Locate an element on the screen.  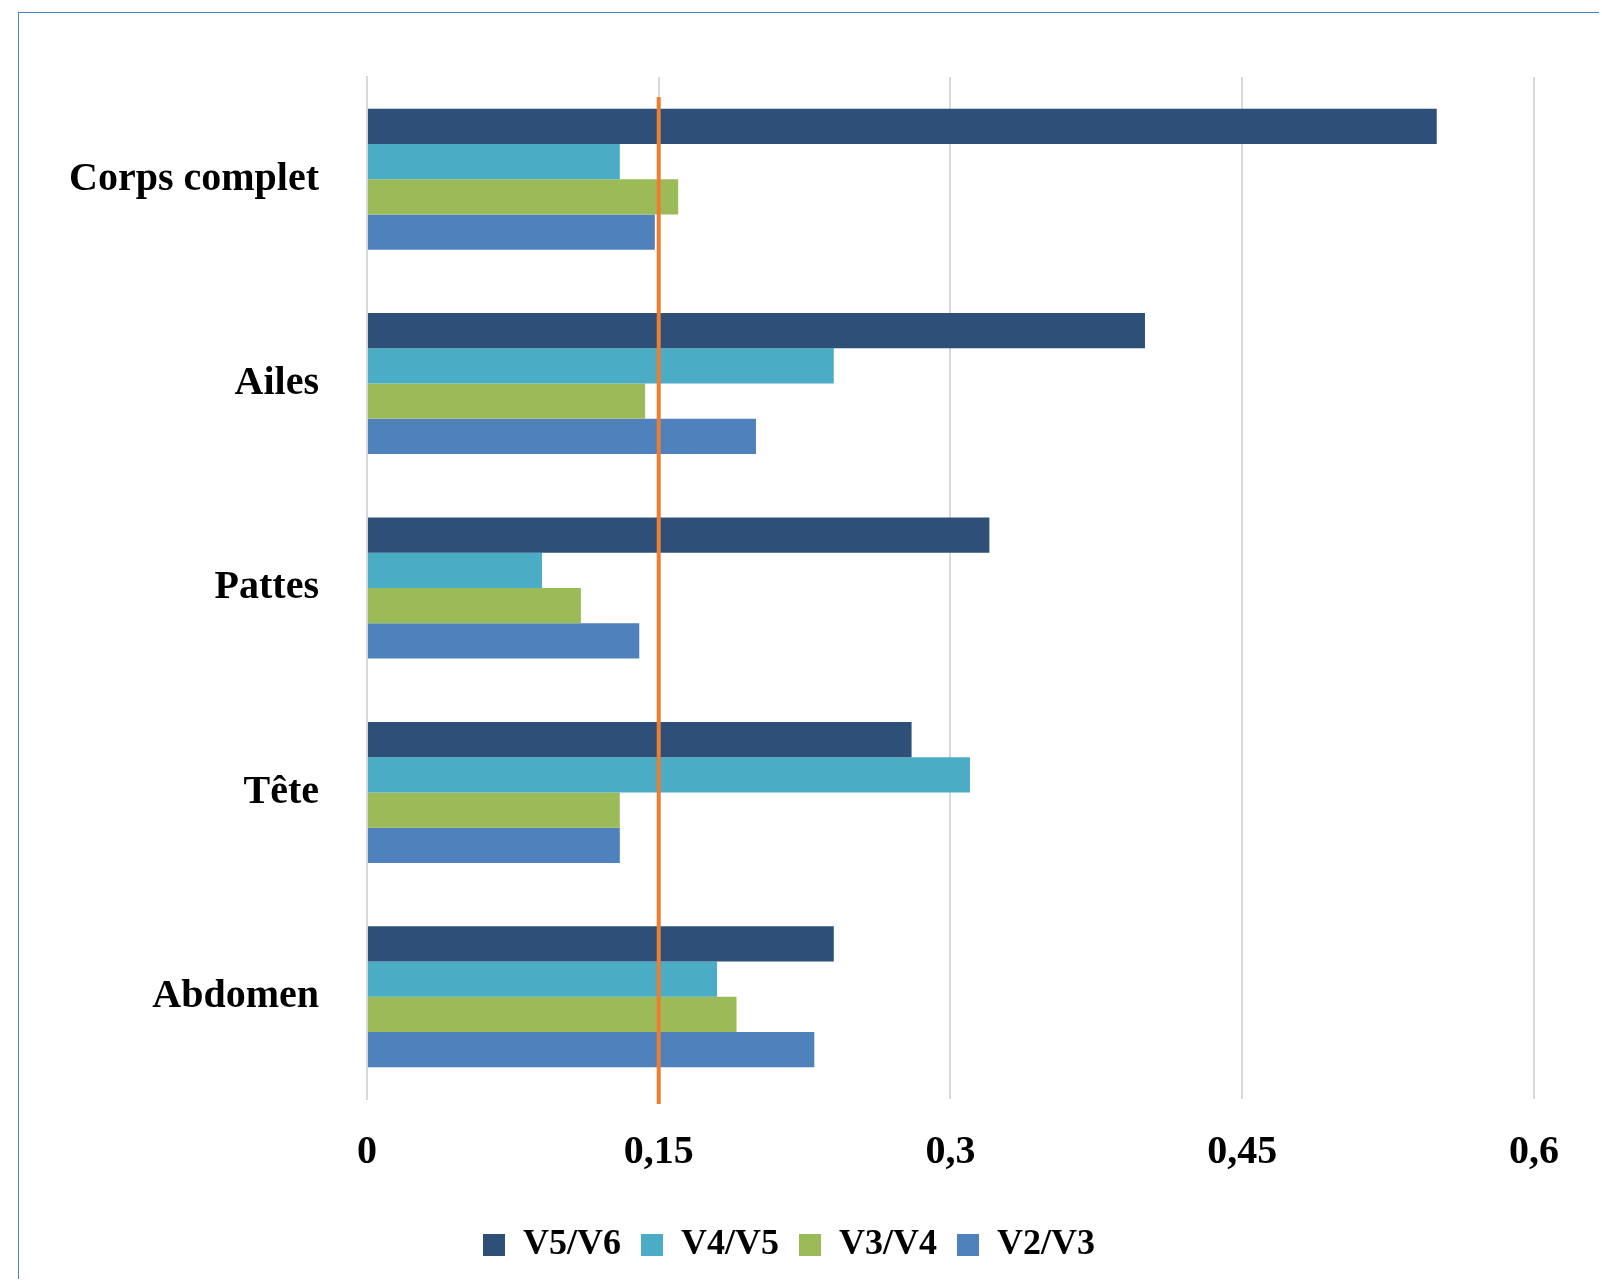
x-tick-label: 0 is located at coordinates (366, 1150).